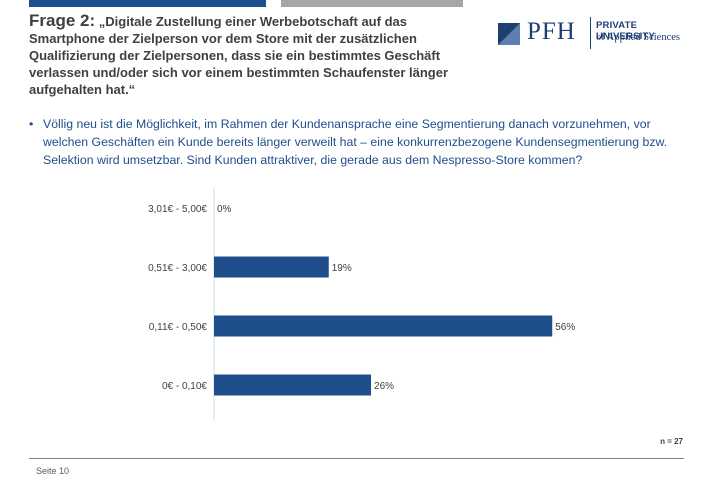 The width and height of the screenshot is (705, 487). I want to click on sample-size-note: n = 27, so click(671, 441).